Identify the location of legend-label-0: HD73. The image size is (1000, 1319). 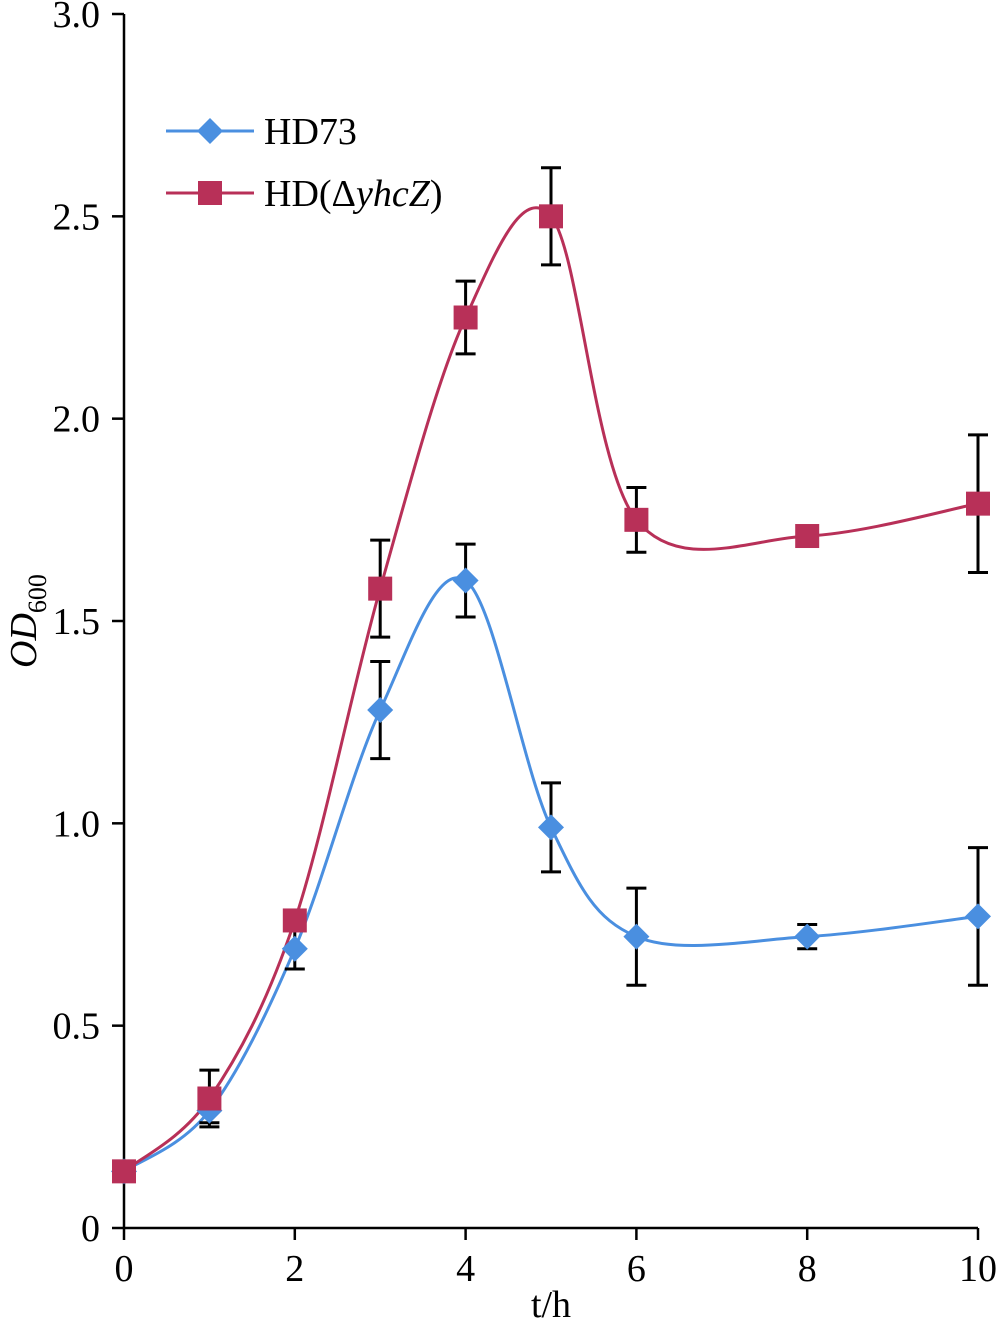
(310, 132).